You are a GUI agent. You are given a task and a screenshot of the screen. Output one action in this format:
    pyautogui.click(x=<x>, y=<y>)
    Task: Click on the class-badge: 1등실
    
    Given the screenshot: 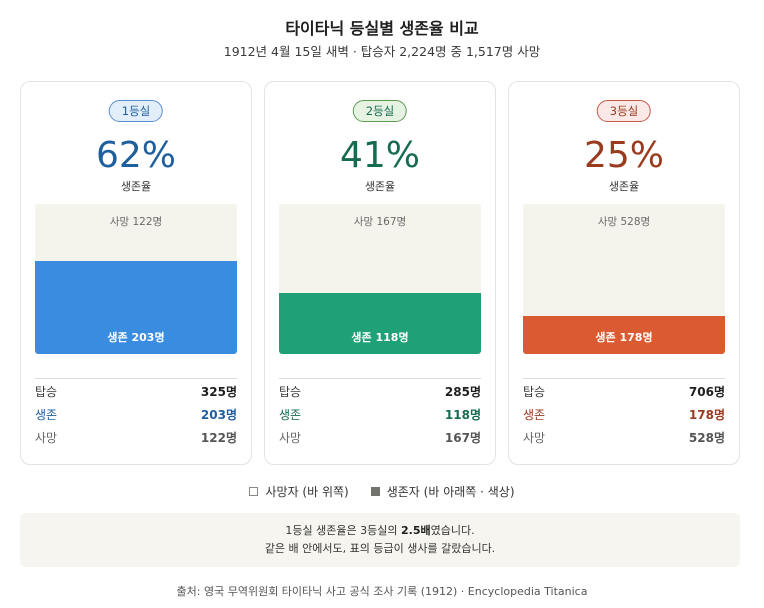 What is the action you would take?
    pyautogui.click(x=136, y=111)
    